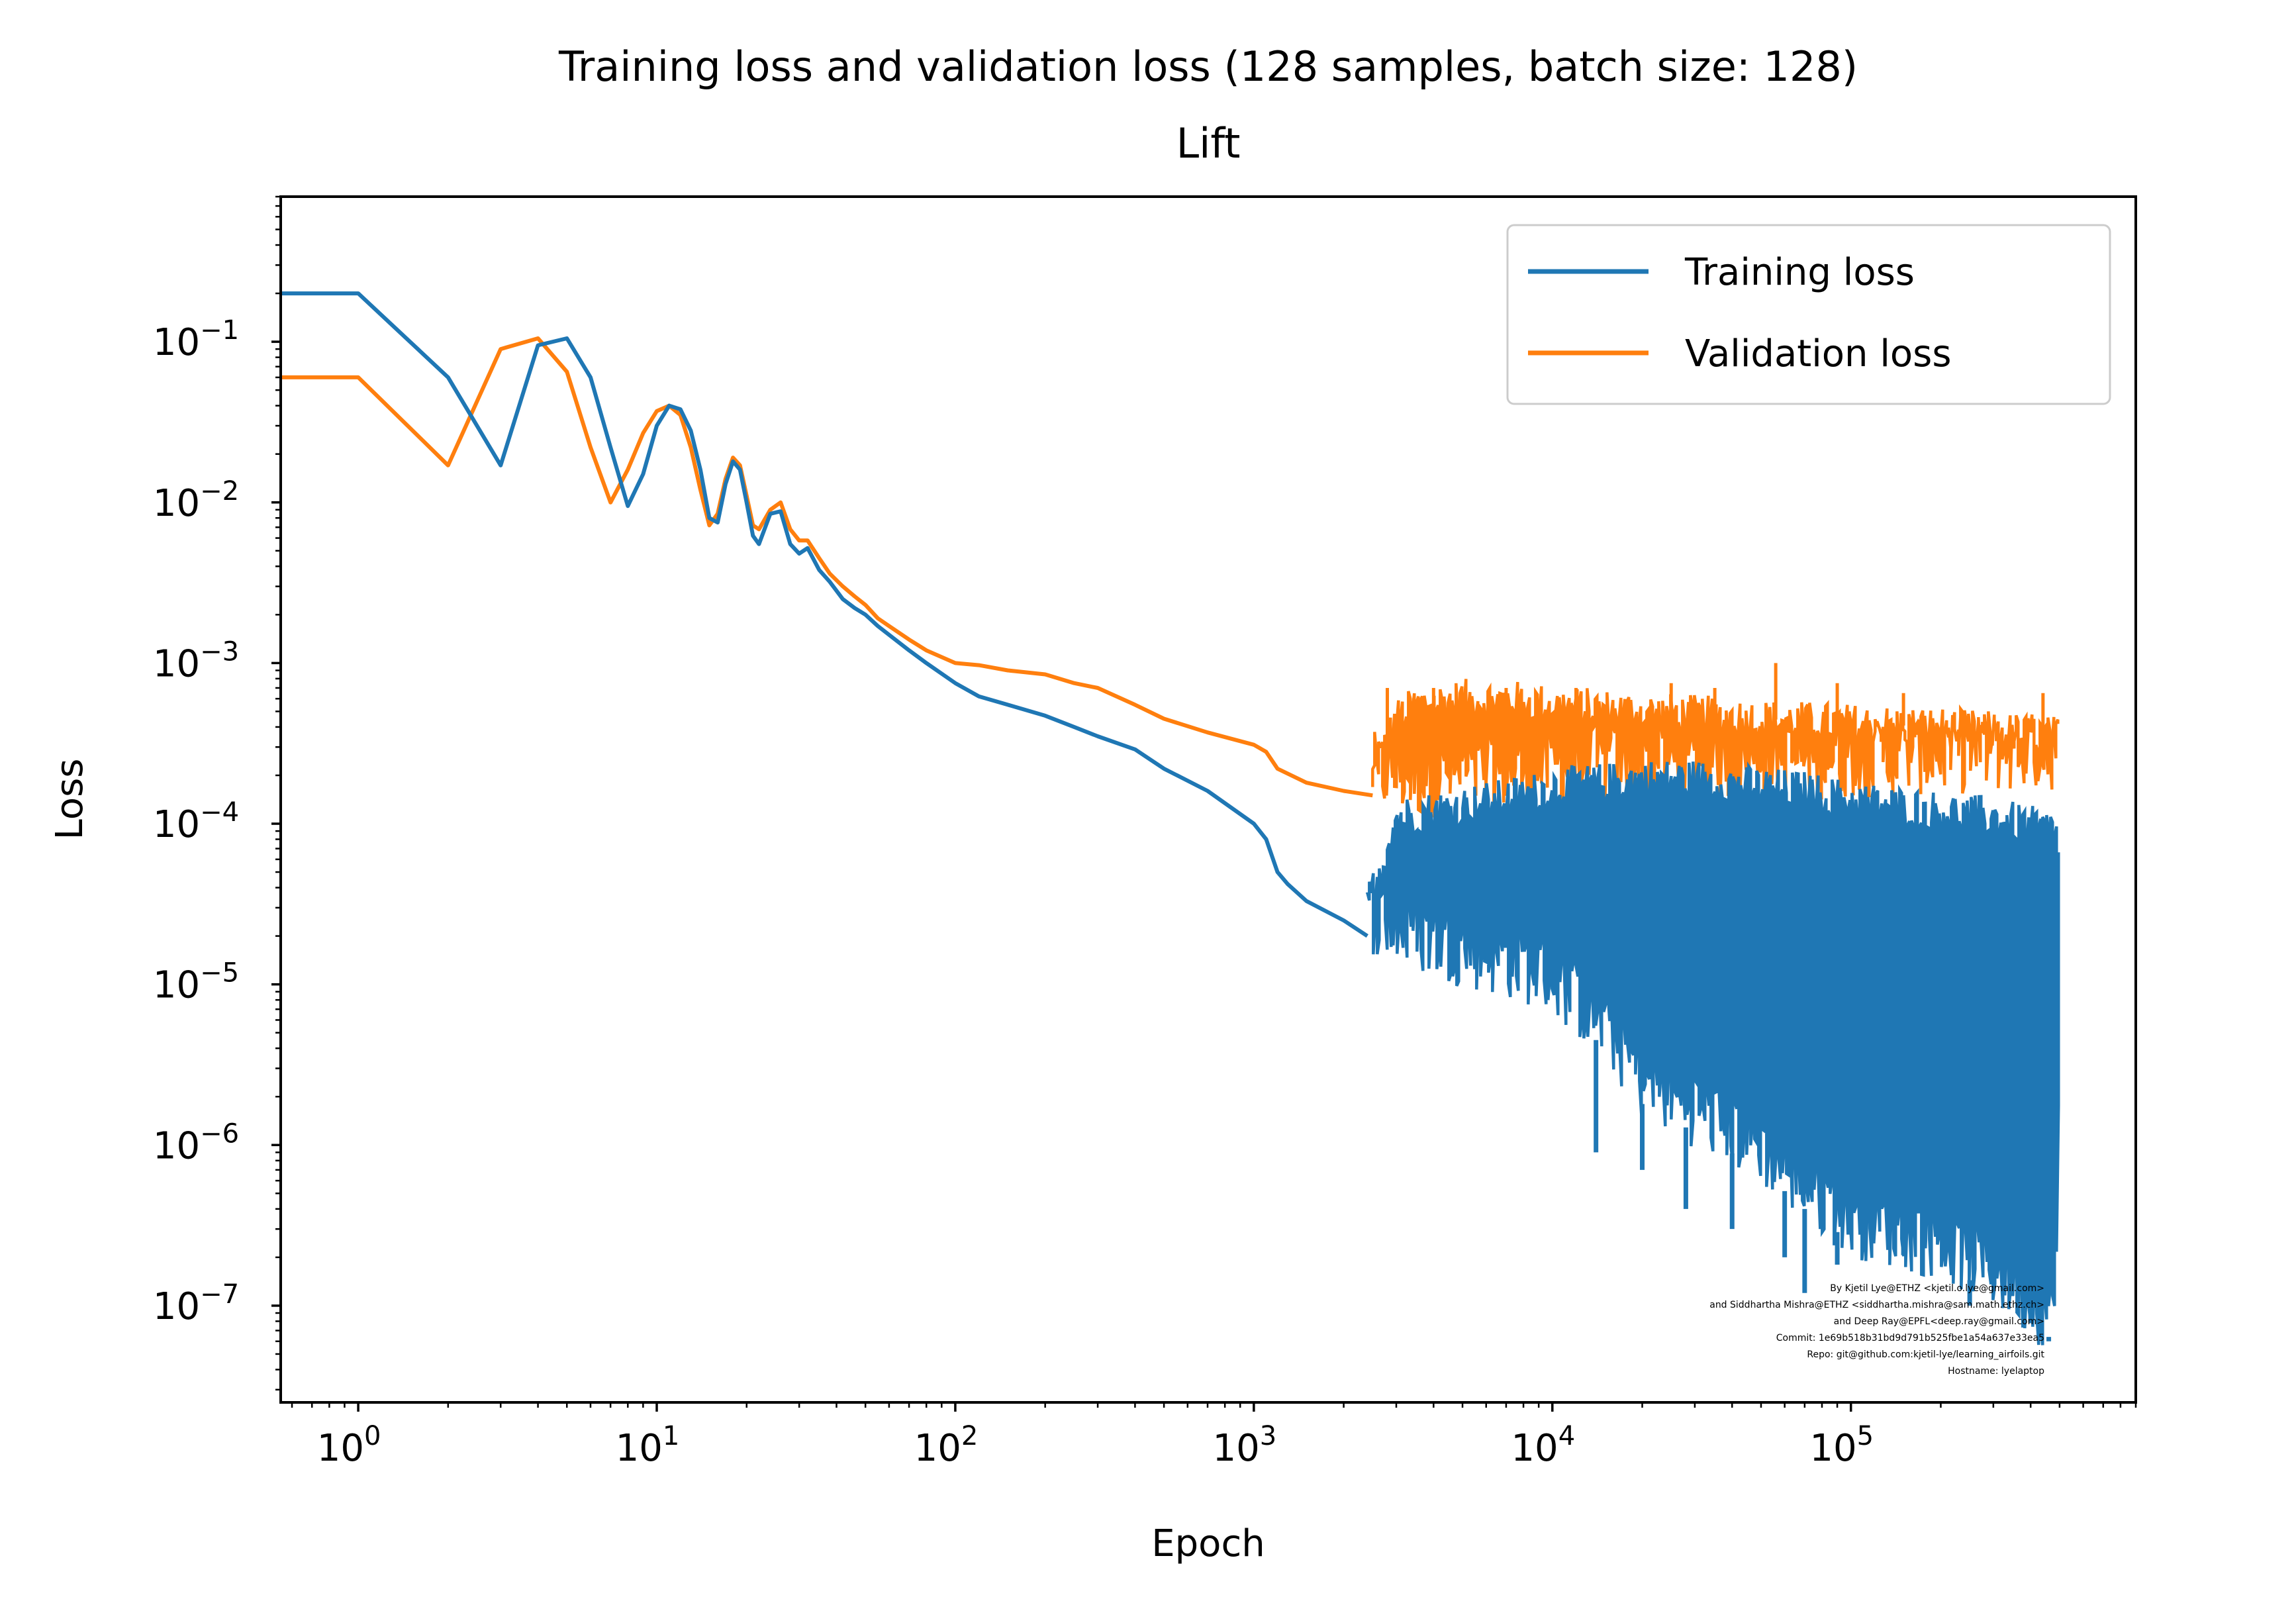  I want to click on y-axis-label: Loss, so click(69, 799).